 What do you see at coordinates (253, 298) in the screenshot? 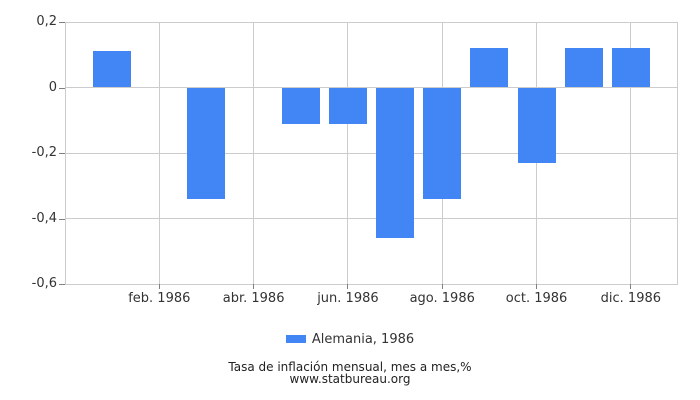
I see `x-axis-label: abr. 1986` at bounding box center [253, 298].